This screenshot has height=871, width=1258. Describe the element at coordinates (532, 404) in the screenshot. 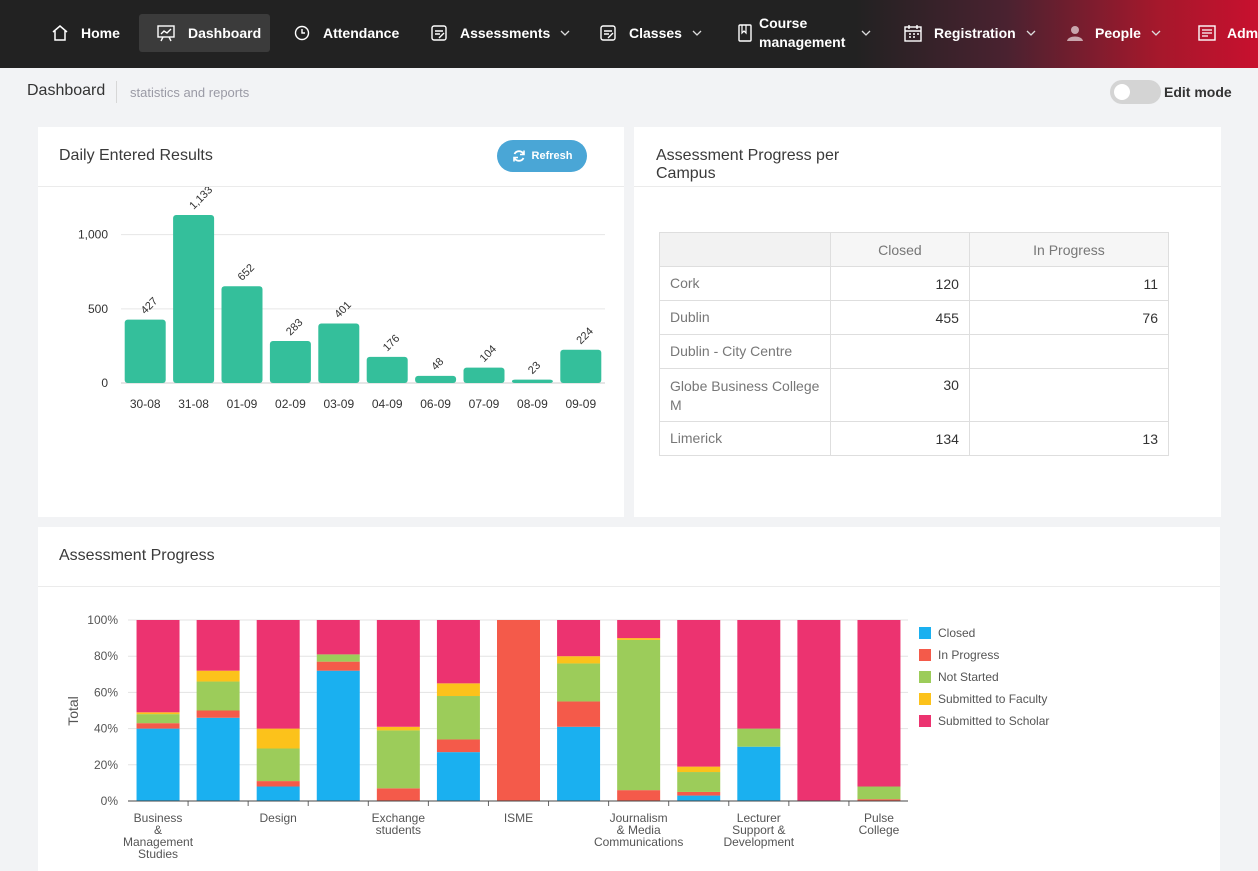

I see `x-tick-label: 08-09` at that location.